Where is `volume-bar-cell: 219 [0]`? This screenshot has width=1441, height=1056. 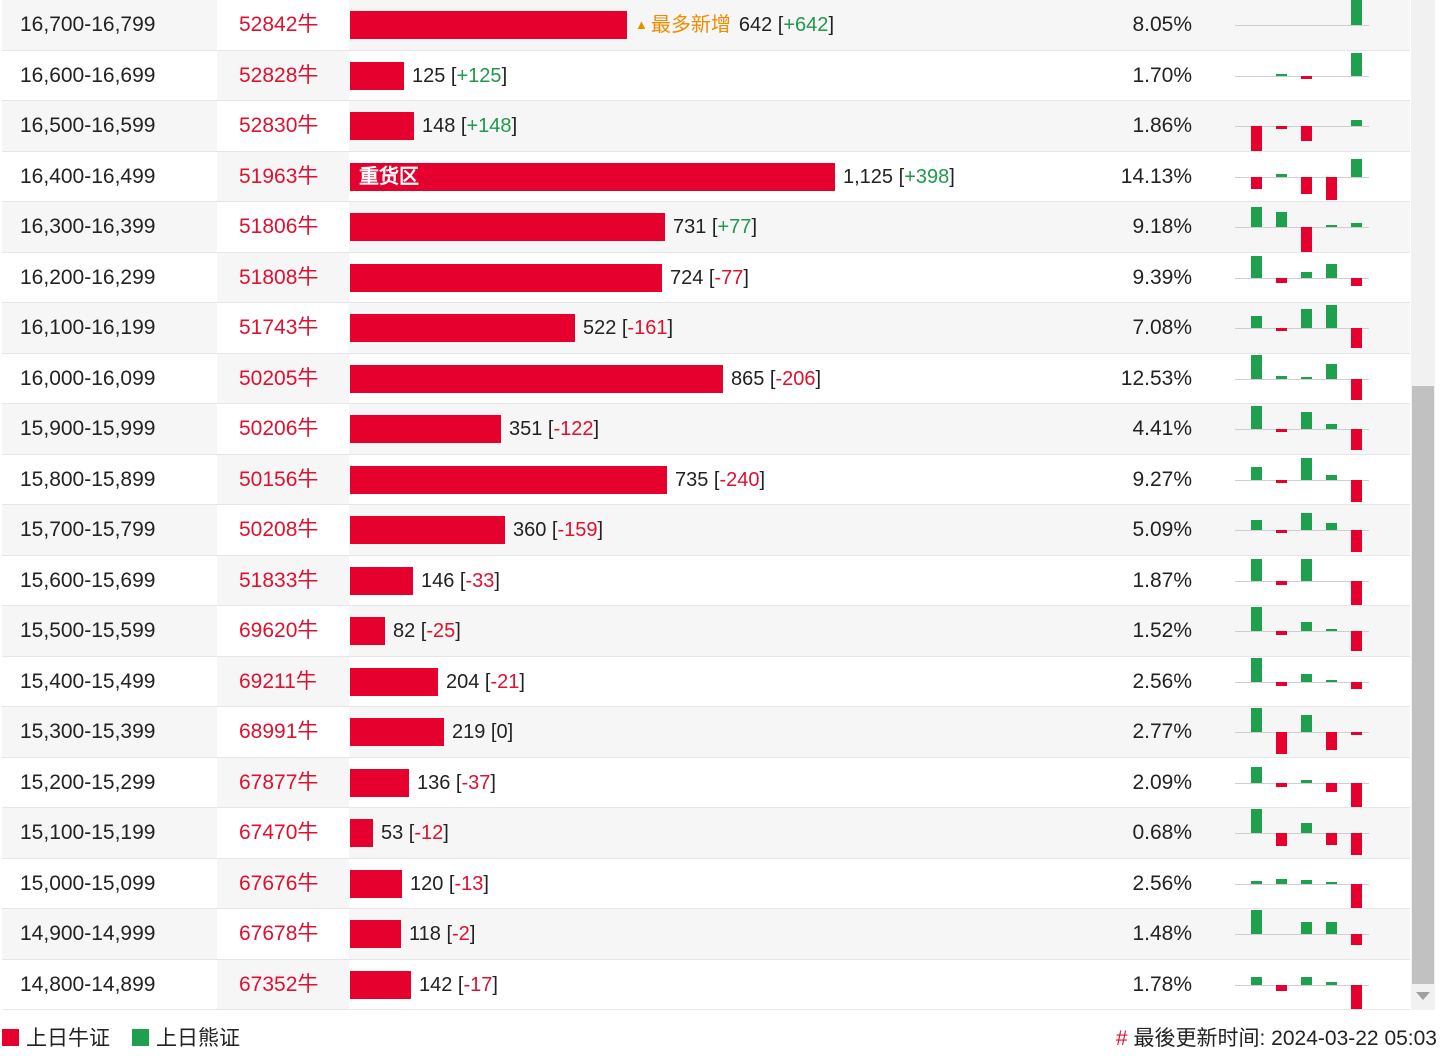
volume-bar-cell: 219 [0] is located at coordinates (431, 732).